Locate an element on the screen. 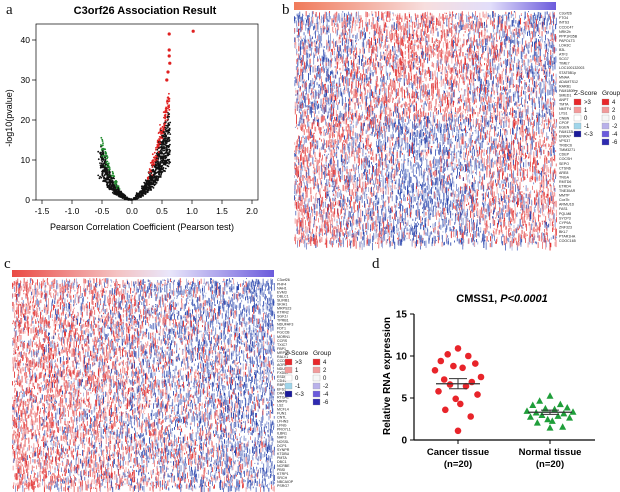 The height and width of the screenshot is (492, 620). gene-label: PMTA is located at coordinates (282, 458).